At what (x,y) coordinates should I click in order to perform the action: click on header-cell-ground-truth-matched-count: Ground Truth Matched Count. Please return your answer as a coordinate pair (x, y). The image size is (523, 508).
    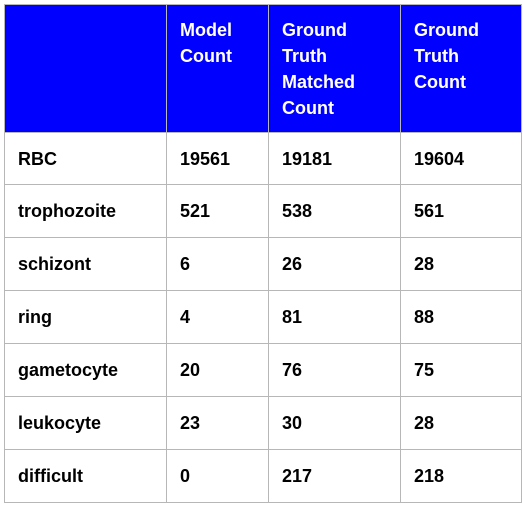
    Looking at the image, I should click on (334, 68).